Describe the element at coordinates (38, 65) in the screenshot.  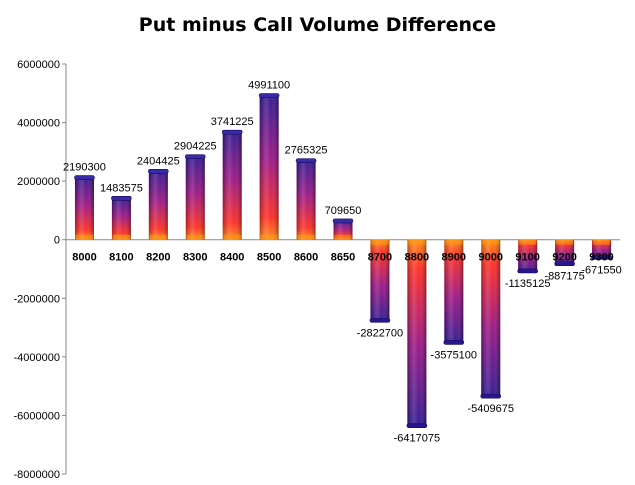
I see `y-tick-label: 6000000` at that location.